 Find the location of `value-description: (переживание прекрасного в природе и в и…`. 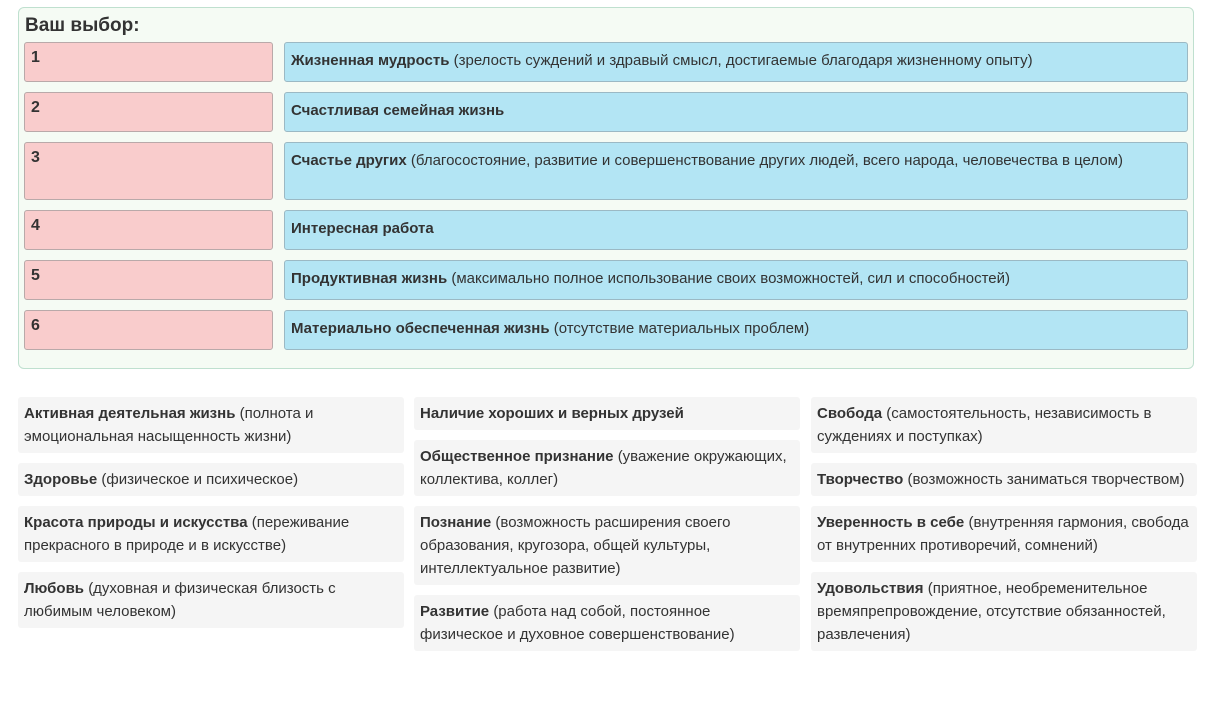

value-description: (переживание прекрасного в природе и в и… is located at coordinates (187, 534).